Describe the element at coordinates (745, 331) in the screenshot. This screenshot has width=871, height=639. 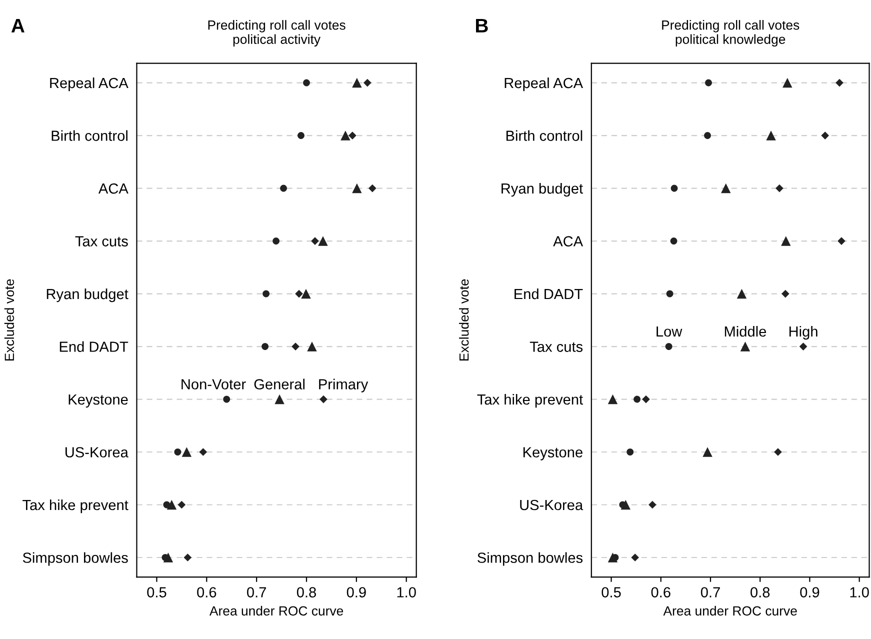
I see `annotation: Middle` at that location.